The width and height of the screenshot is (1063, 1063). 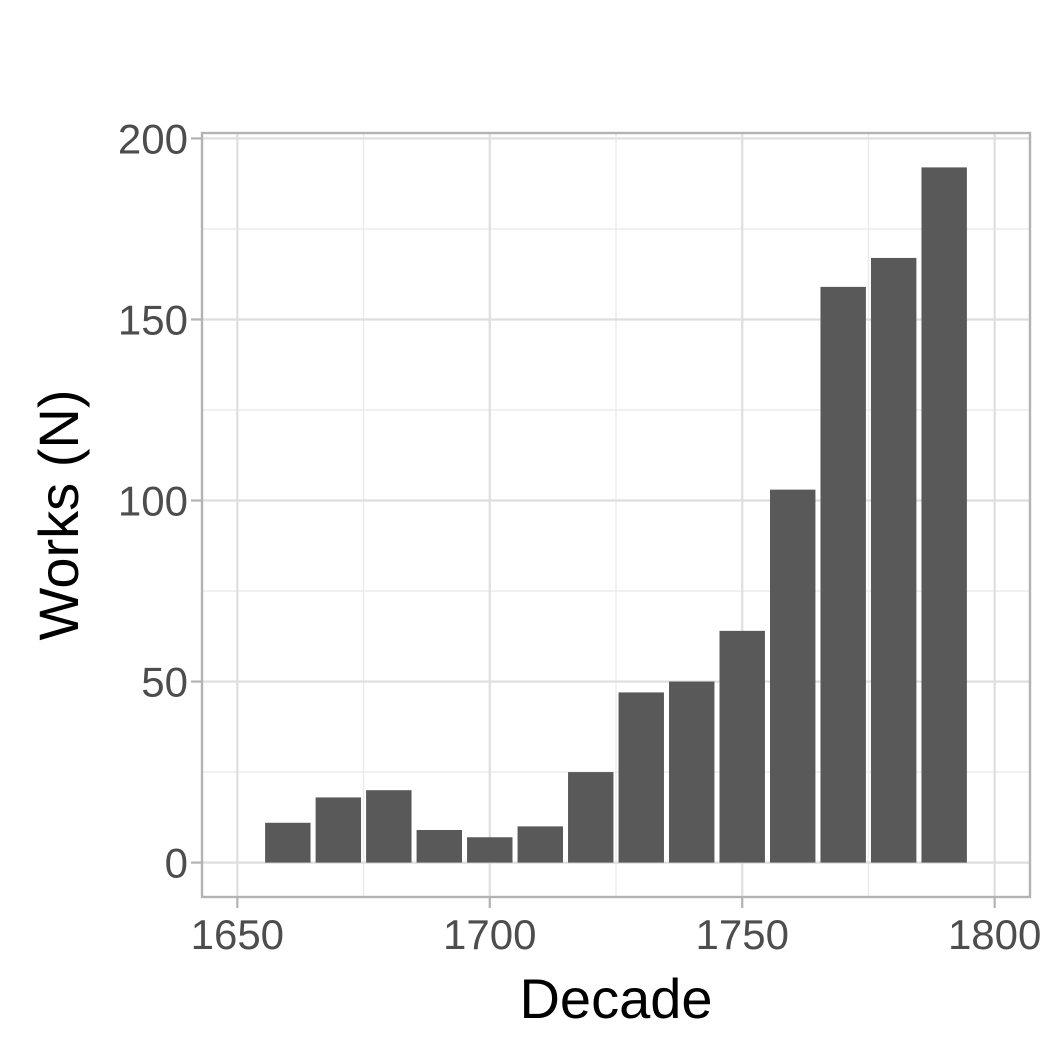 What do you see at coordinates (742, 934) in the screenshot?
I see `x-tick-label: 1750` at bounding box center [742, 934].